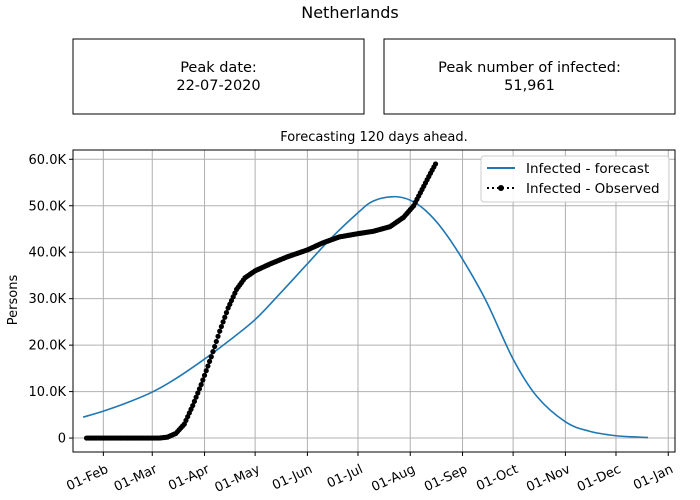 The width and height of the screenshot is (700, 500). Describe the element at coordinates (374, 137) in the screenshot. I see `chart-title: Forecasting 120 days ahead.` at that location.